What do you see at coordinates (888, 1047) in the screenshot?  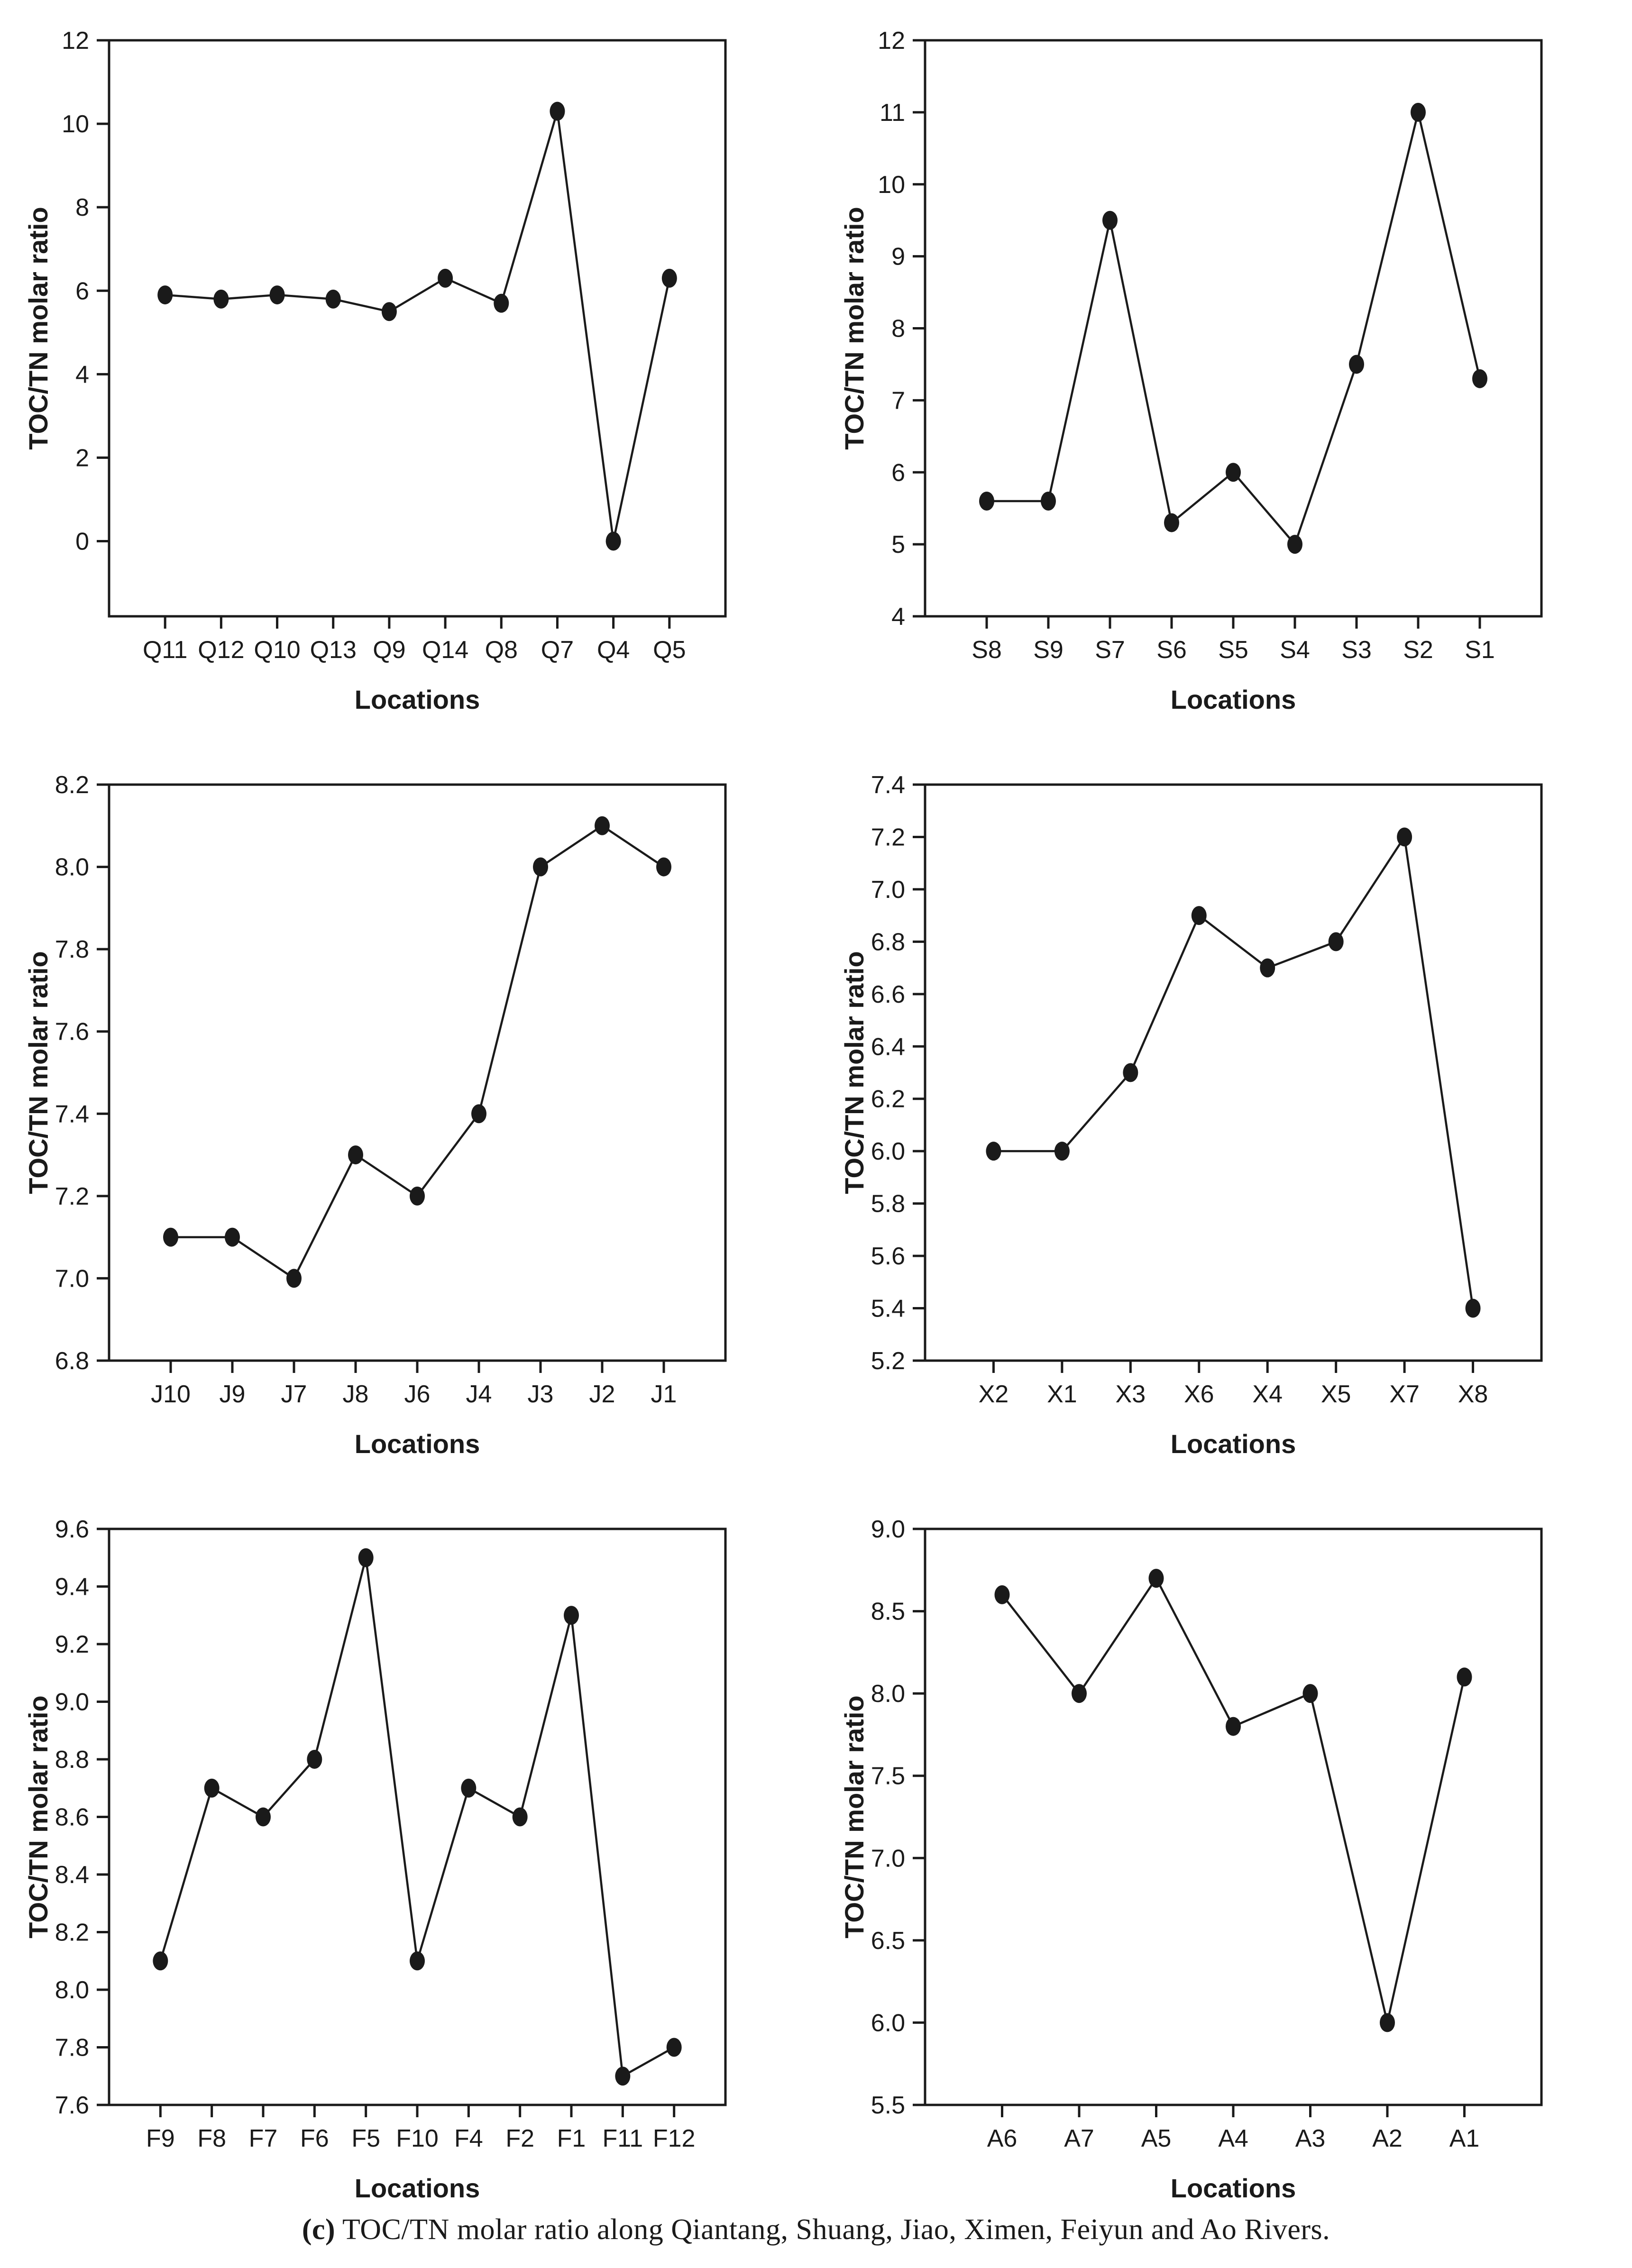 I see `y-tick-label: 6.4` at bounding box center [888, 1047].